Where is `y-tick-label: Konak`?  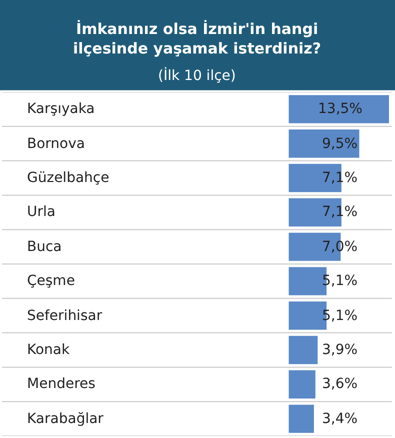 y-tick-label: Konak is located at coordinates (48, 350).